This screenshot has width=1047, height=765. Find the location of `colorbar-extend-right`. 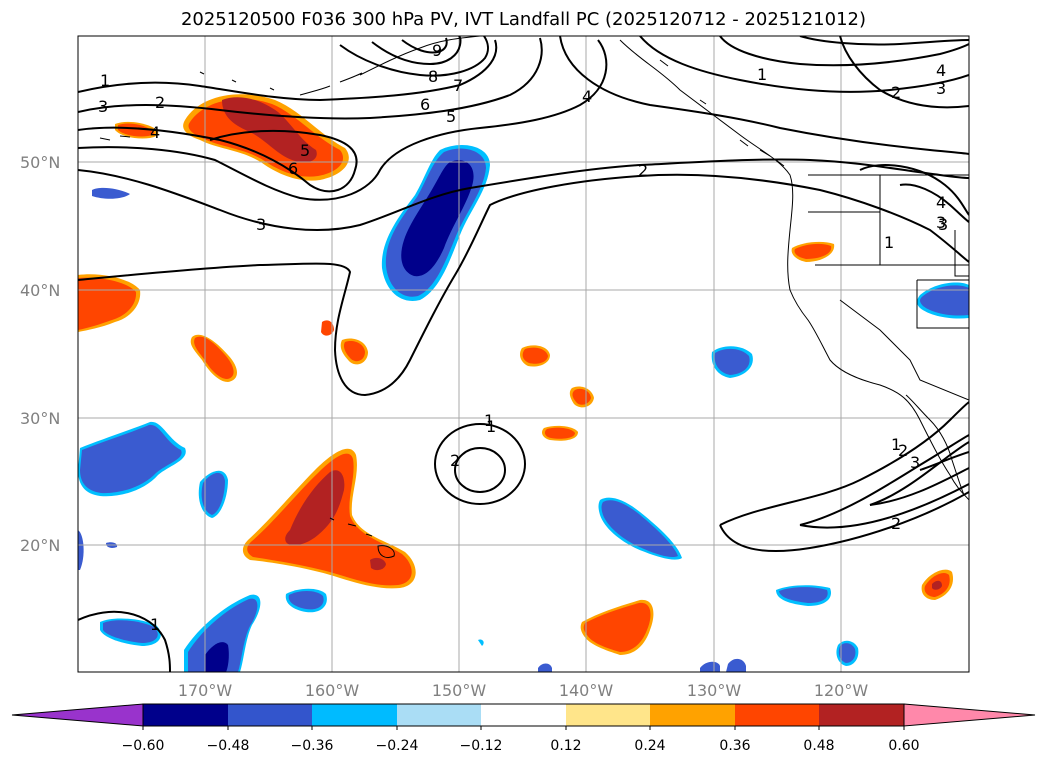

colorbar-extend-right is located at coordinates (969, 715).